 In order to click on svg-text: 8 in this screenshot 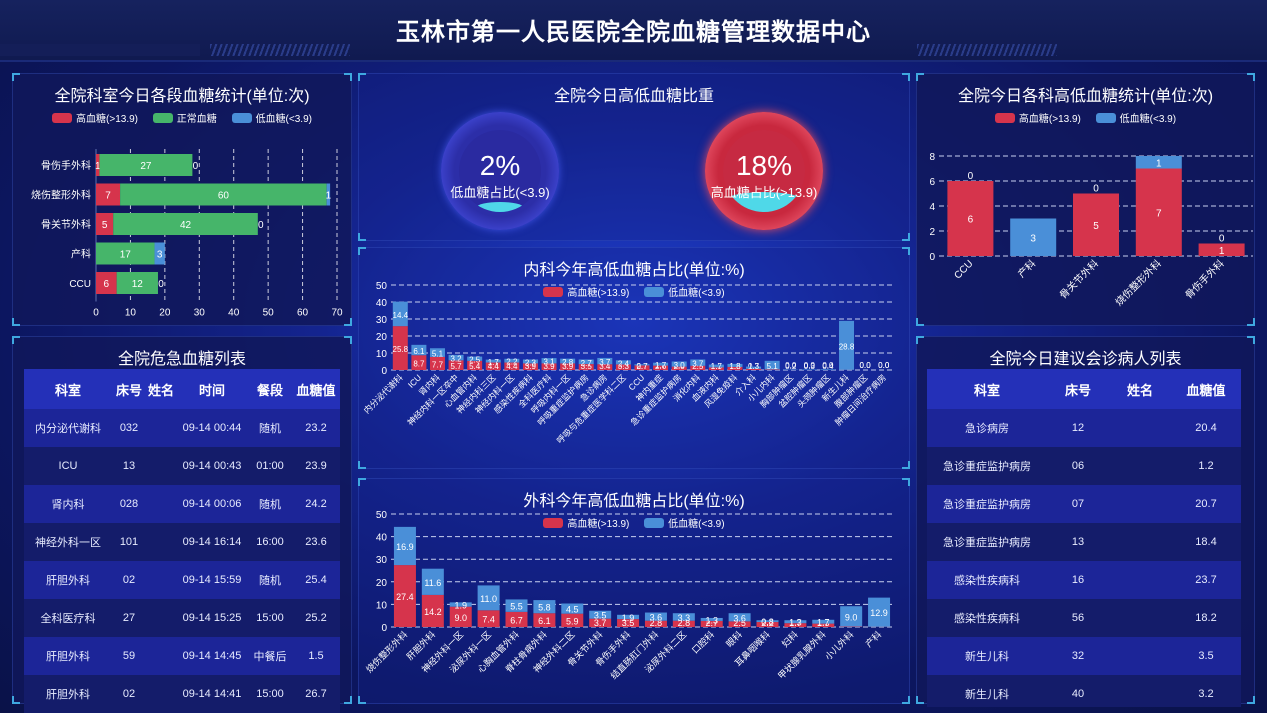, I will do `click(932, 157)`.